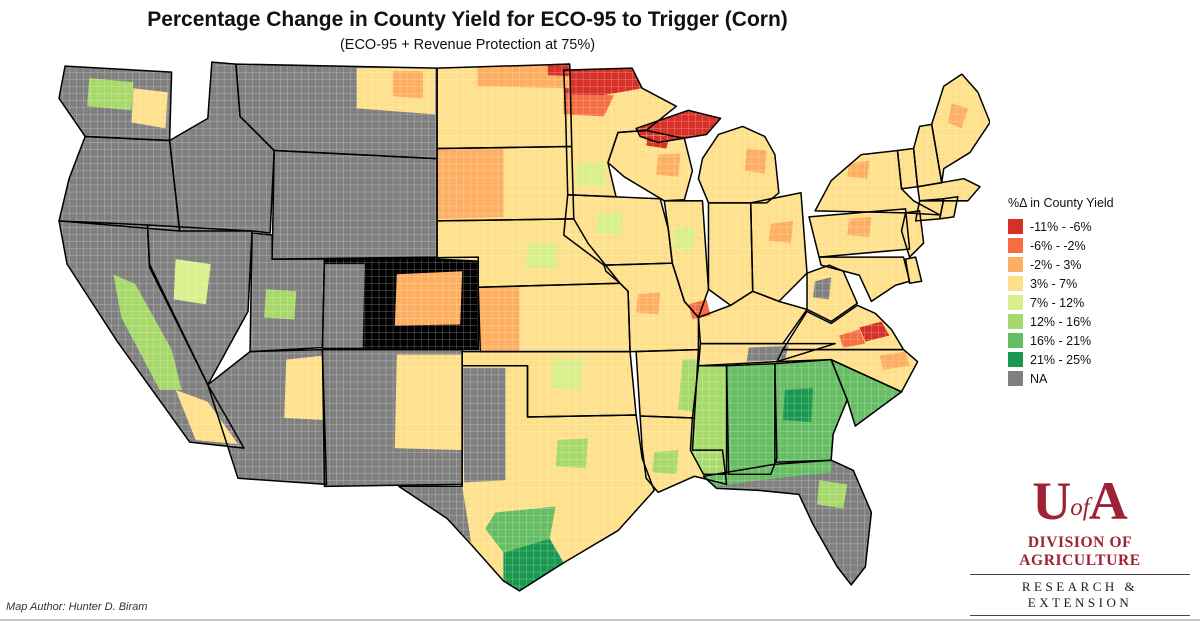 This screenshot has width=1200, height=622. I want to click on legend-label: -11% - -6%, so click(1061, 226).